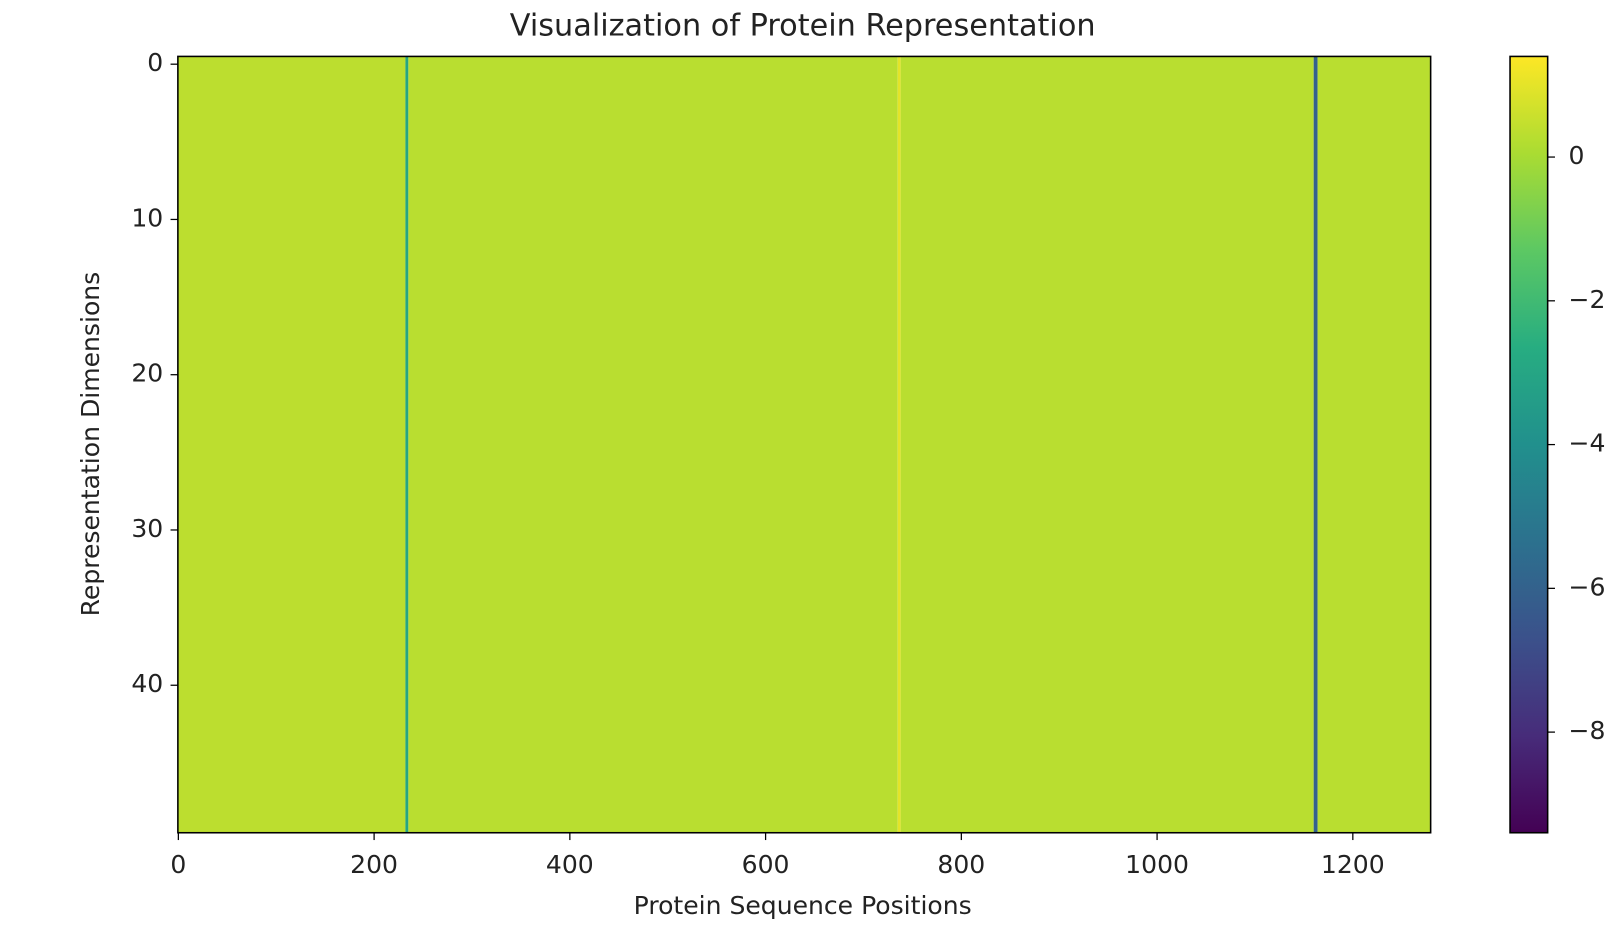 The width and height of the screenshot is (1620, 932). I want to click on y-tick-label: 20, so click(147, 373).